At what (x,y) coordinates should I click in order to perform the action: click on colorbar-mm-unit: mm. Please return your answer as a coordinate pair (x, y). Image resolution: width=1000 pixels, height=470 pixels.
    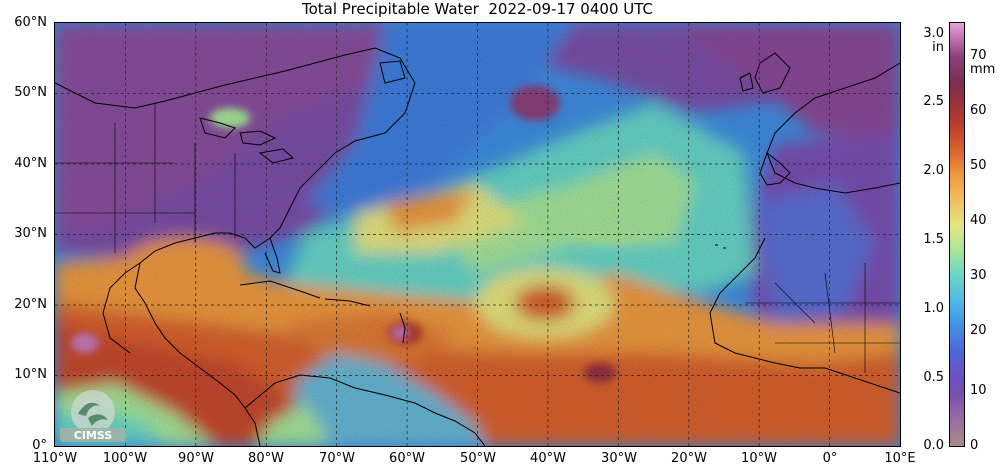
    Looking at the image, I should click on (983, 69).